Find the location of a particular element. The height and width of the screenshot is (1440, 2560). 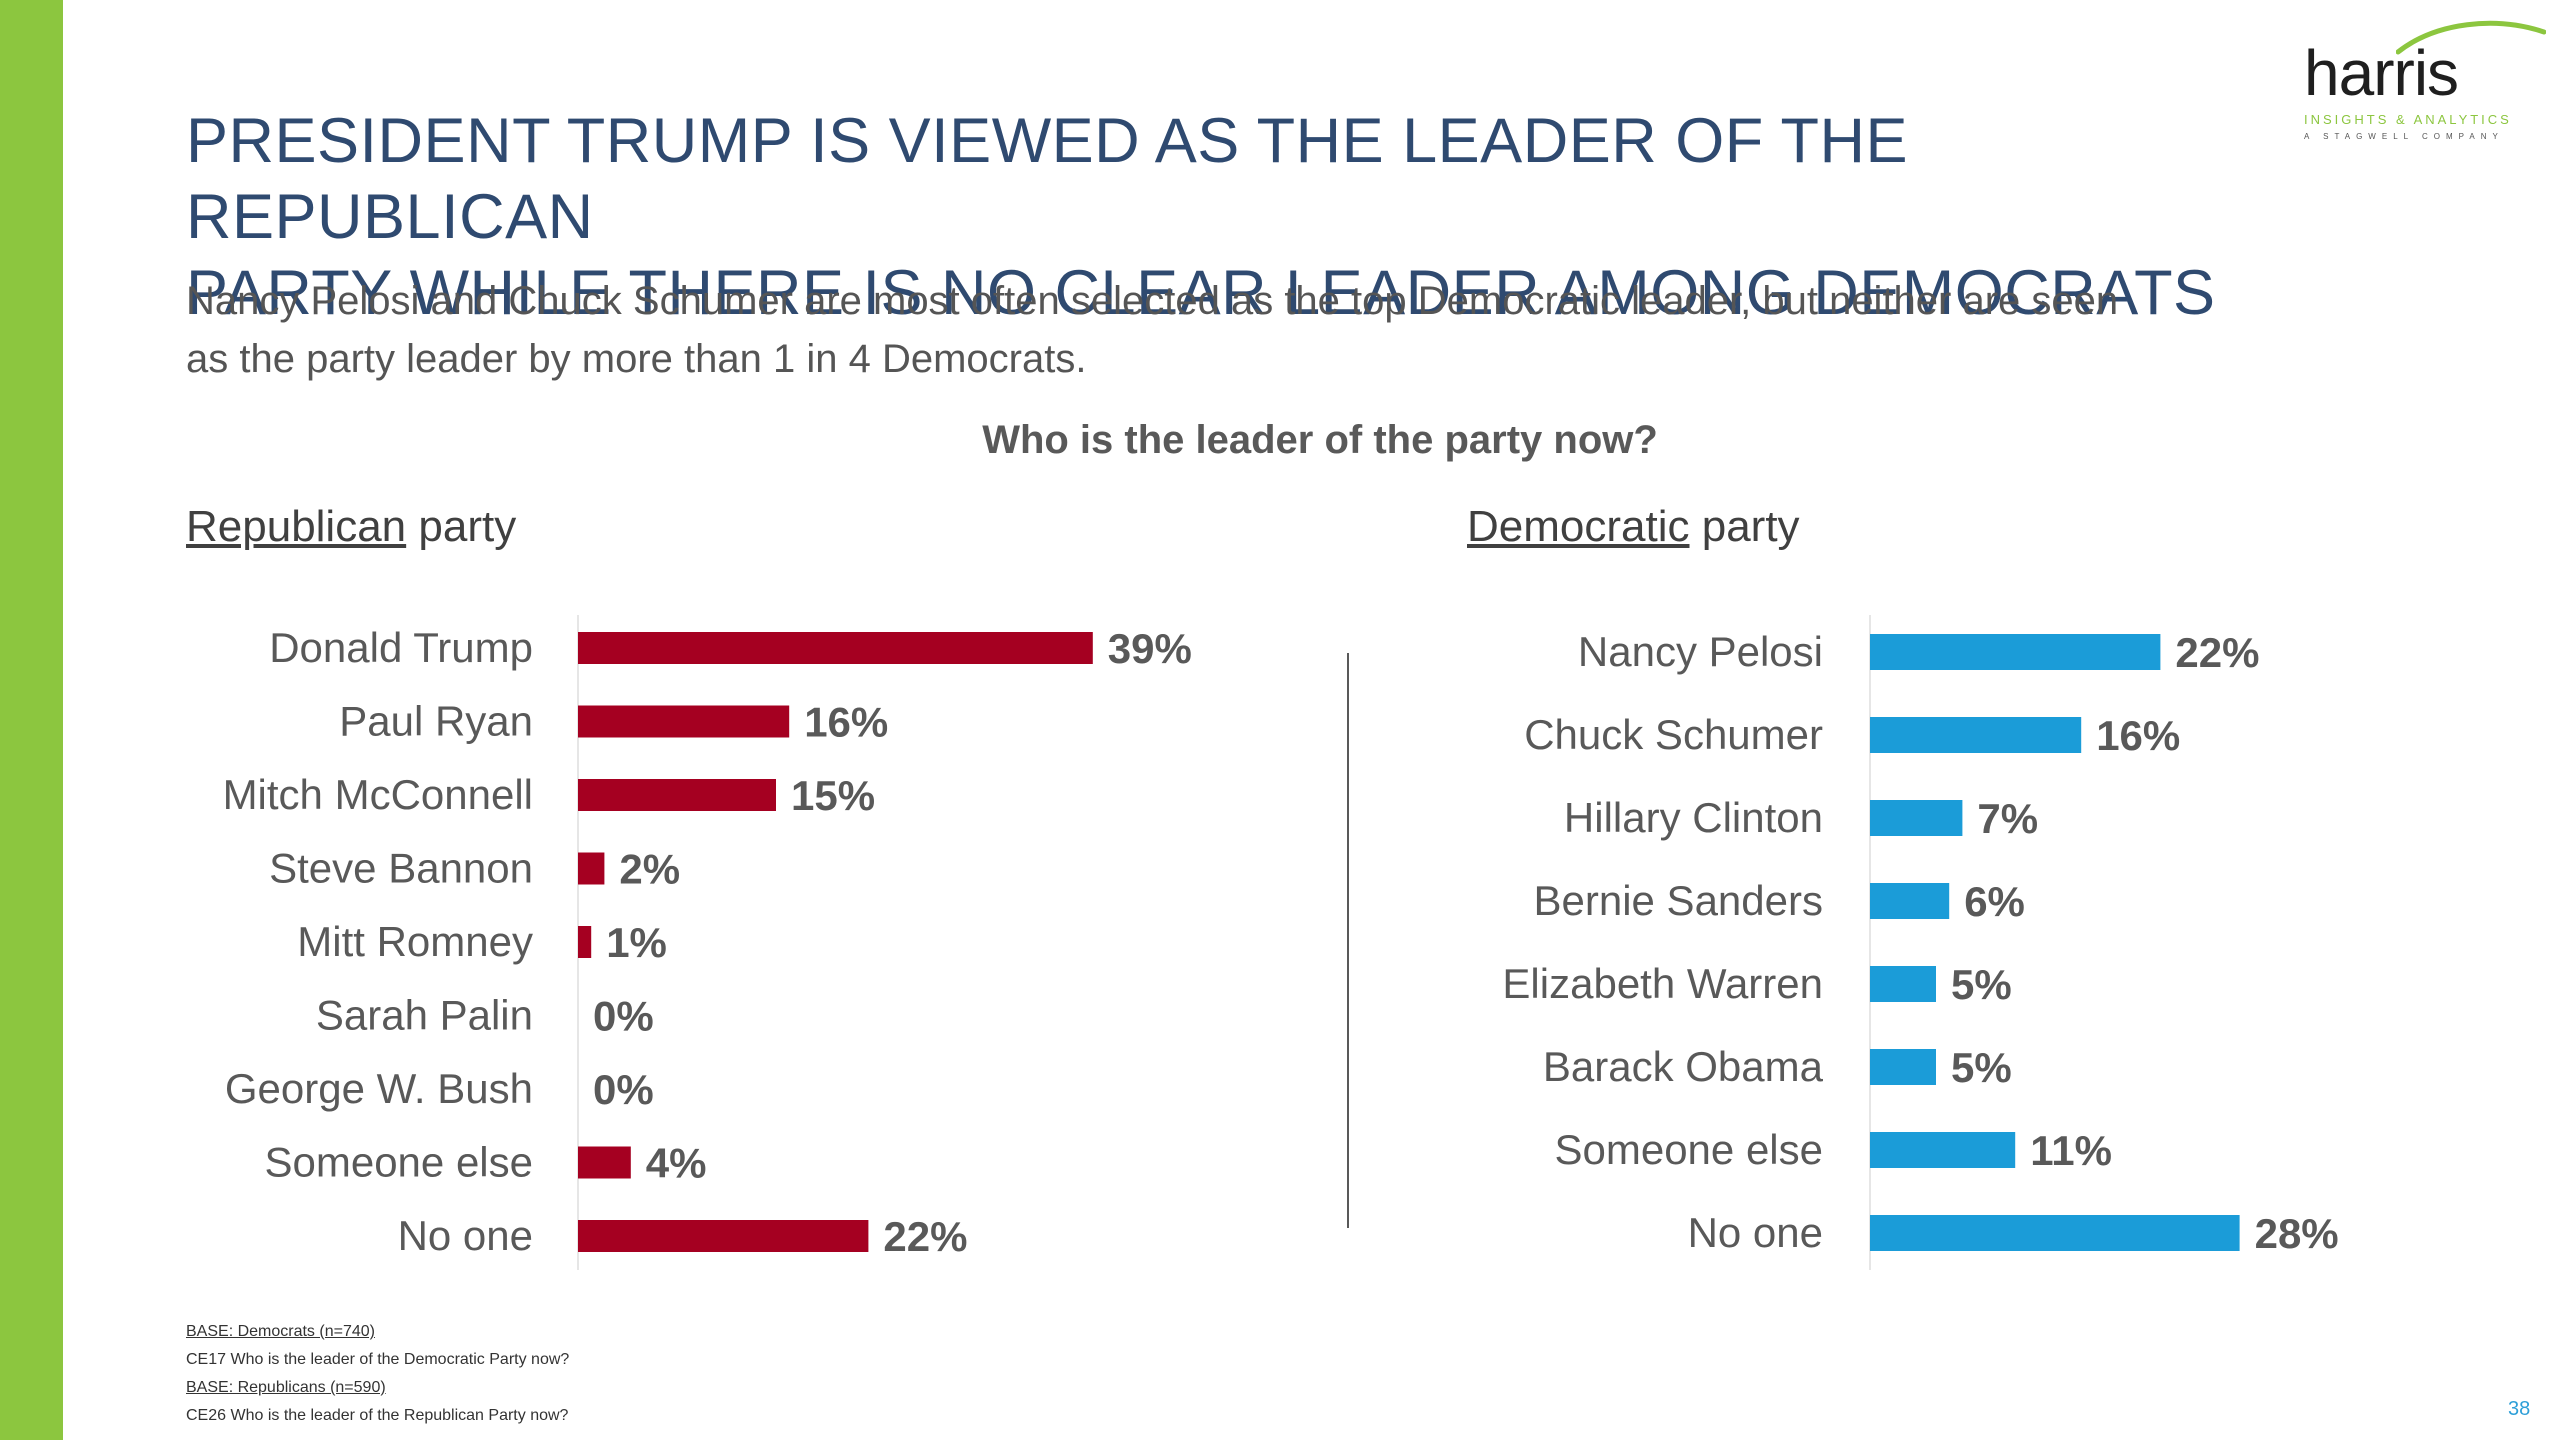

democratic-category-label: Elizabeth Warren is located at coordinates (1662, 983).